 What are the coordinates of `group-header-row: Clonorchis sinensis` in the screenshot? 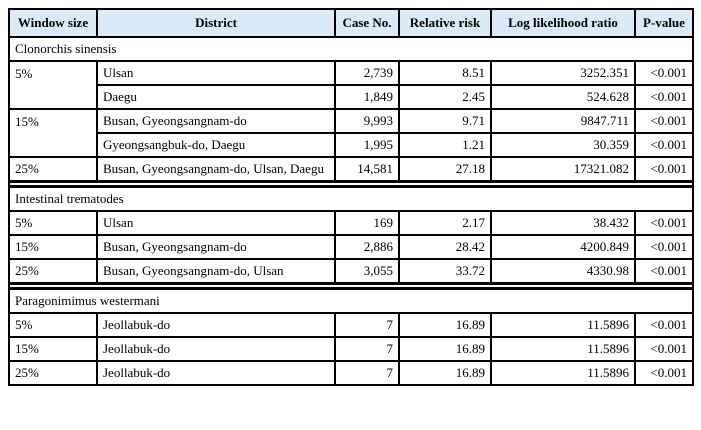 It's located at (351, 49).